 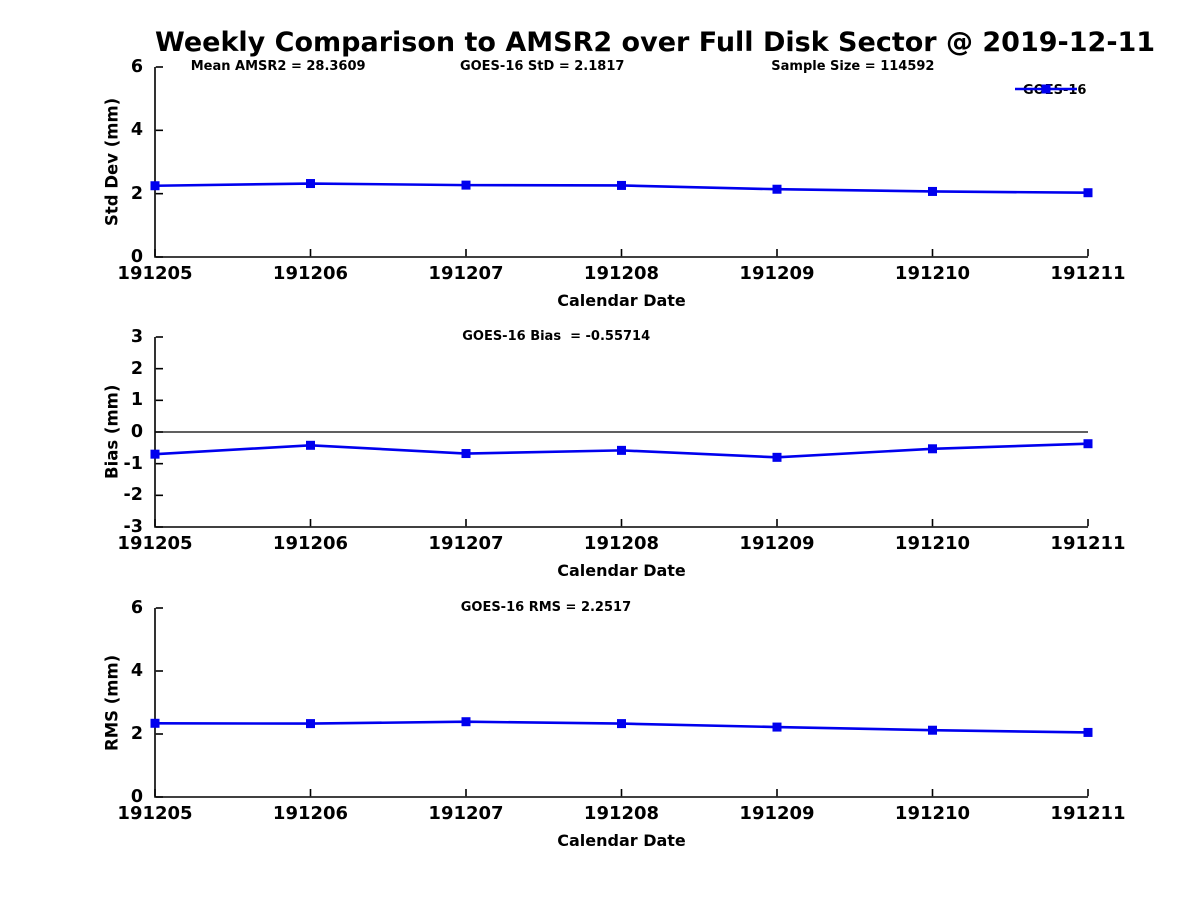 What do you see at coordinates (542, 66) in the screenshot?
I see `annotation: GOES-16 StD = 2.1817` at bounding box center [542, 66].